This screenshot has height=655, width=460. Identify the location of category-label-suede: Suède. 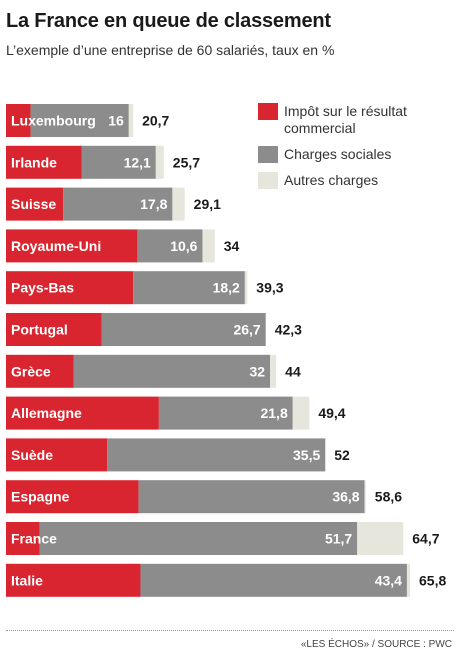
(32, 455).